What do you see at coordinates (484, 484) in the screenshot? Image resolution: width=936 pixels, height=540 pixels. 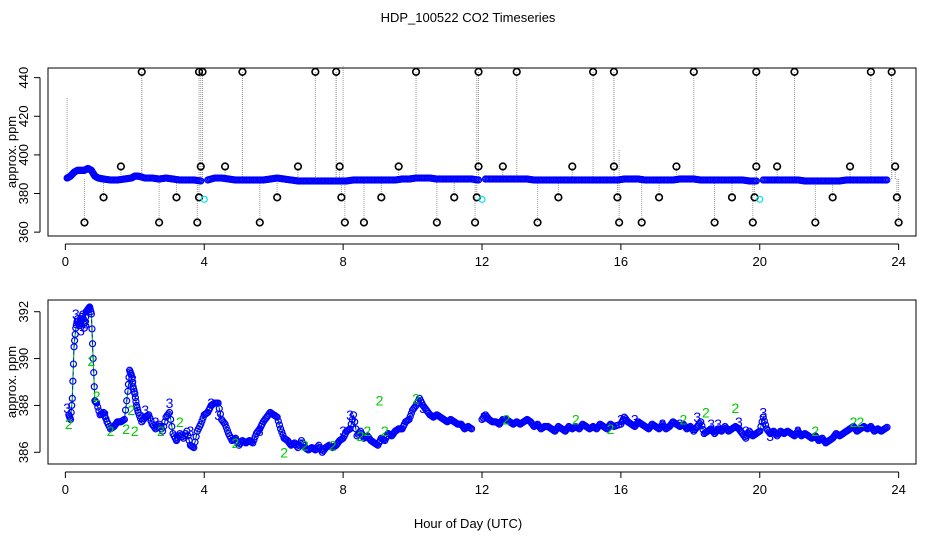 I see `bottom-x-axis: 0 4 8 12 16 20 24` at bounding box center [484, 484].